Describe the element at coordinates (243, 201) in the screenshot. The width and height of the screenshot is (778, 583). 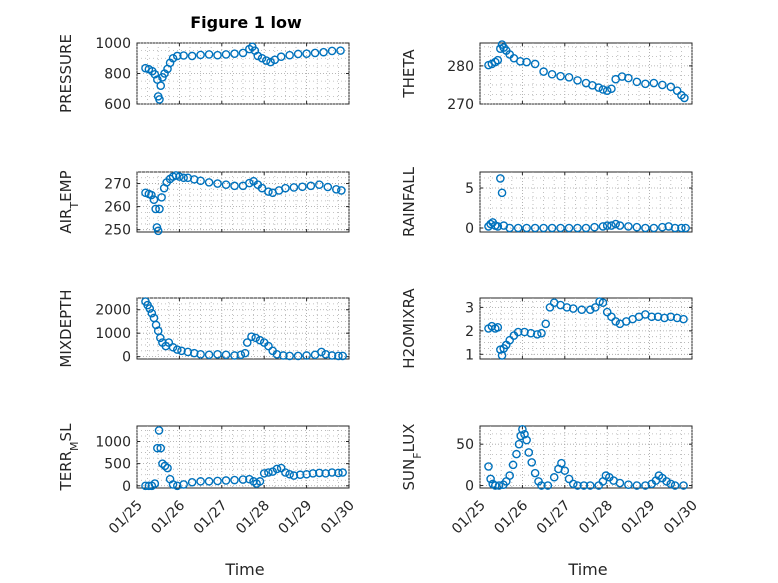
I see `grid-air-temp` at that location.